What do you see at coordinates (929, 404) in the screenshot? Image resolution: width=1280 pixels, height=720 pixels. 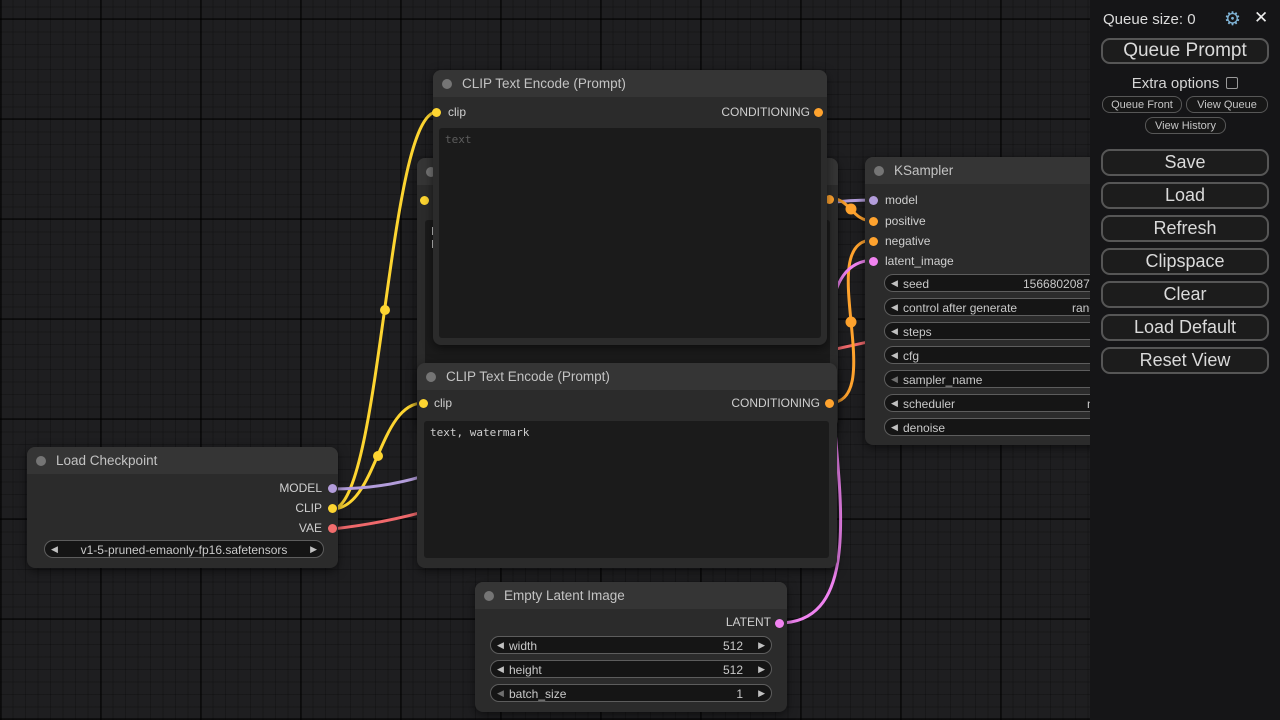 I see `widget-label: scheduler` at bounding box center [929, 404].